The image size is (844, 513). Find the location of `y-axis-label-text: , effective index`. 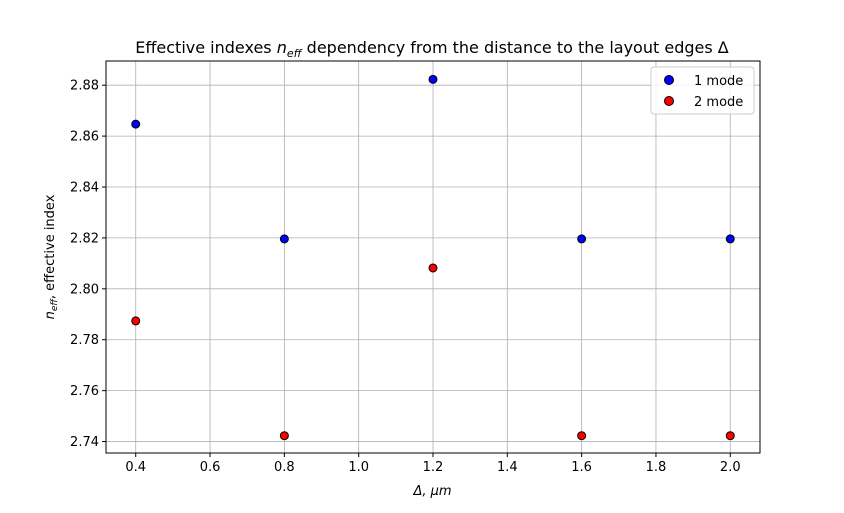

y-axis-label-text: , effective index is located at coordinates (50, 246).